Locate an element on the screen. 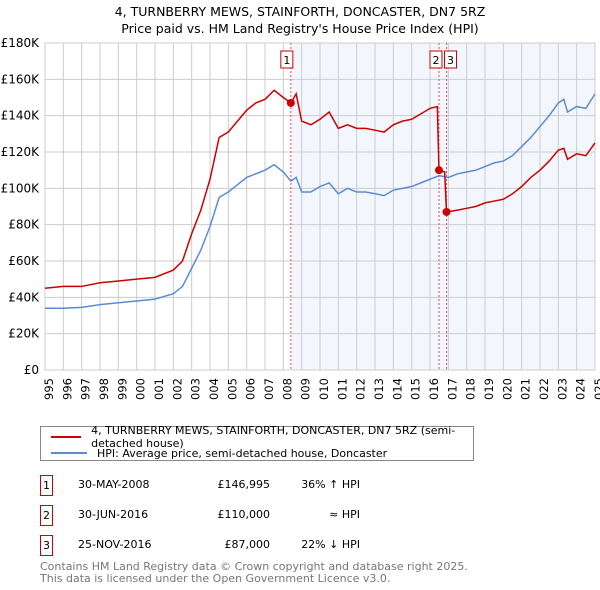 This screenshot has width=600, height=590. transaction-hpi: ≈ HPI is located at coordinates (344, 514).